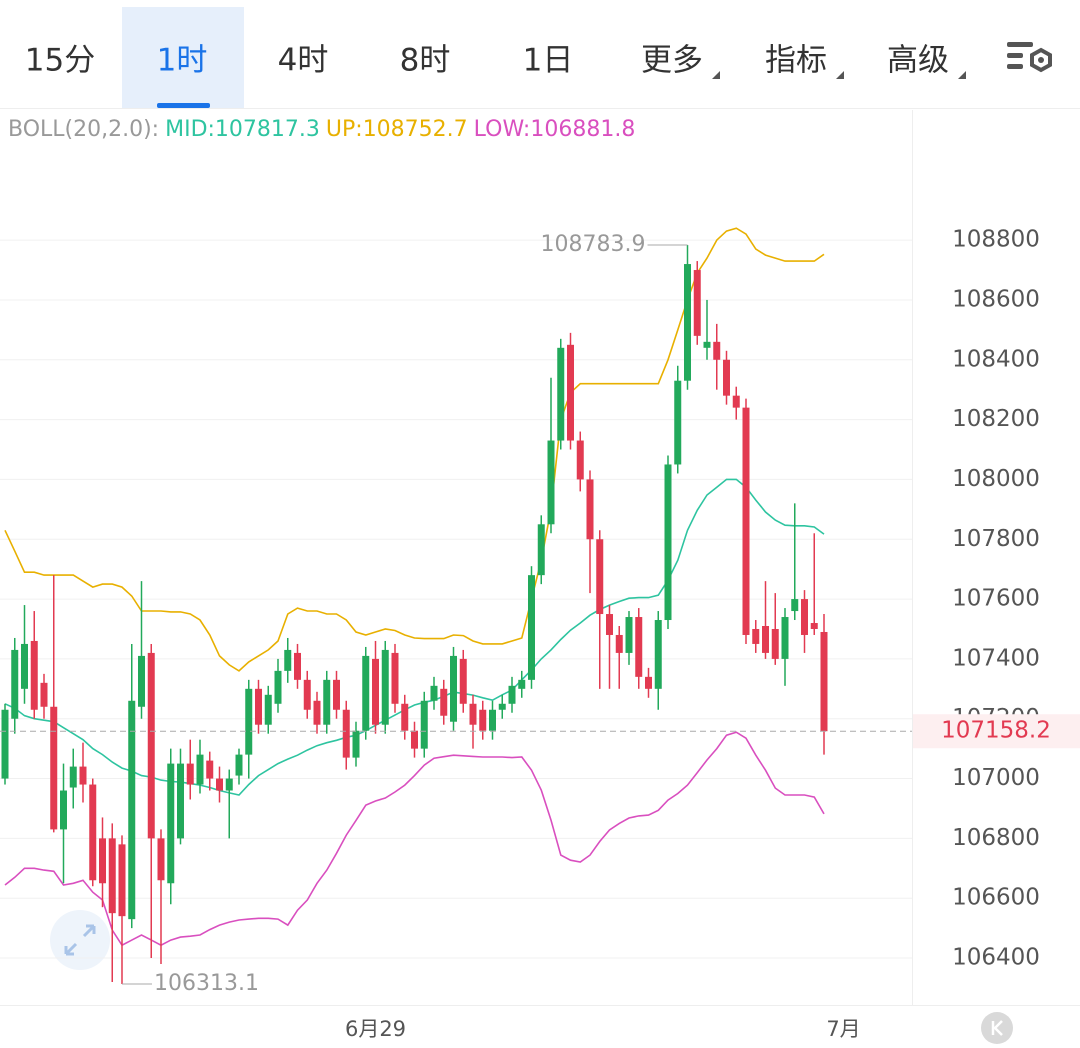 The image size is (1080, 1048). I want to click on menu: 指标, so click(804, 61).